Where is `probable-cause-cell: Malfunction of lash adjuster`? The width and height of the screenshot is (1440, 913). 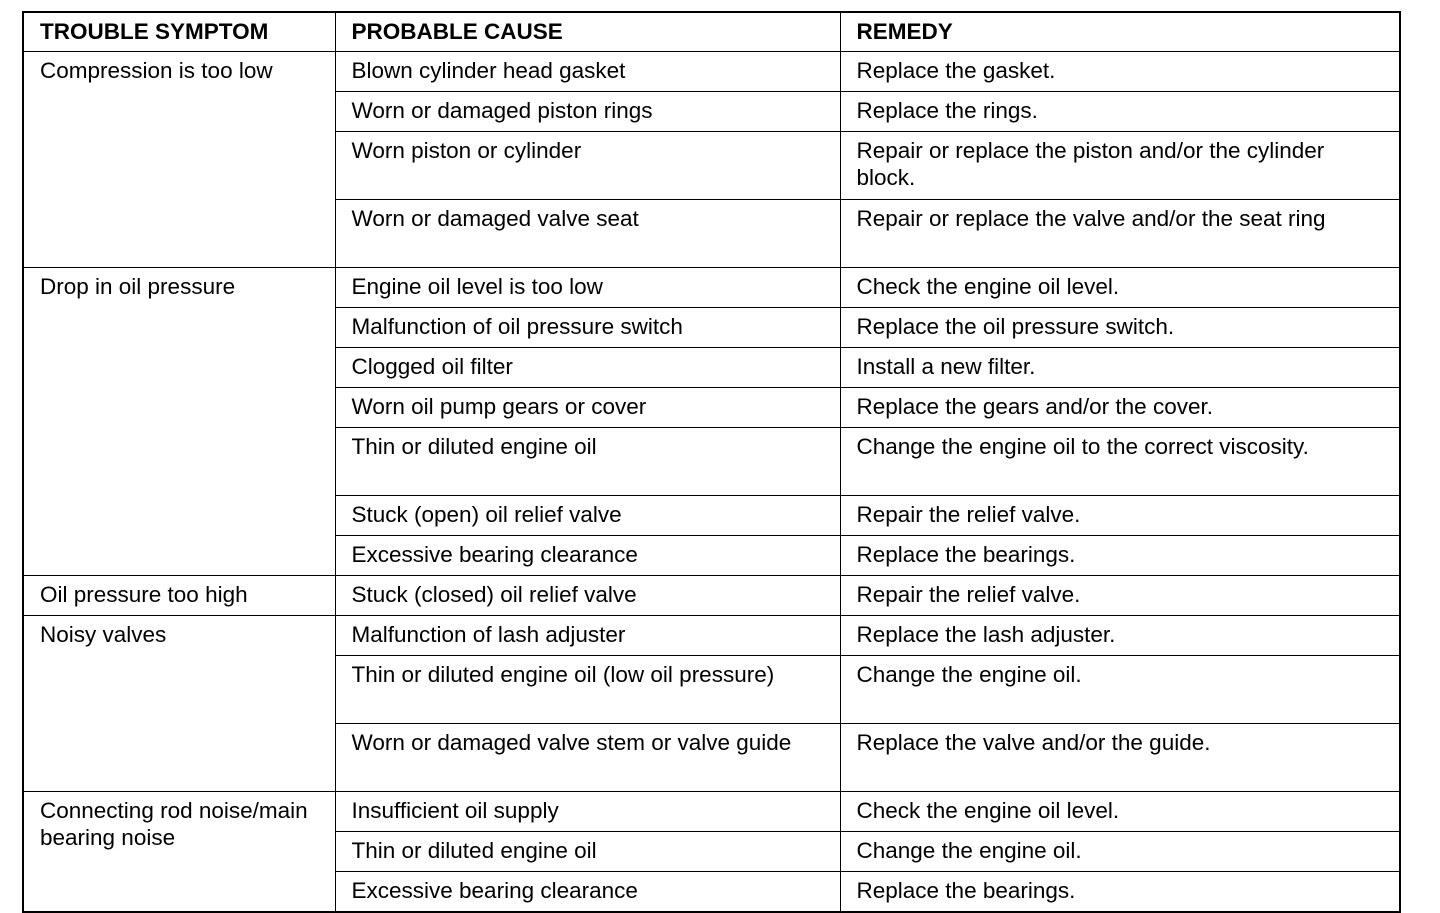 probable-cause-cell: Malfunction of lash adjuster is located at coordinates (587, 635).